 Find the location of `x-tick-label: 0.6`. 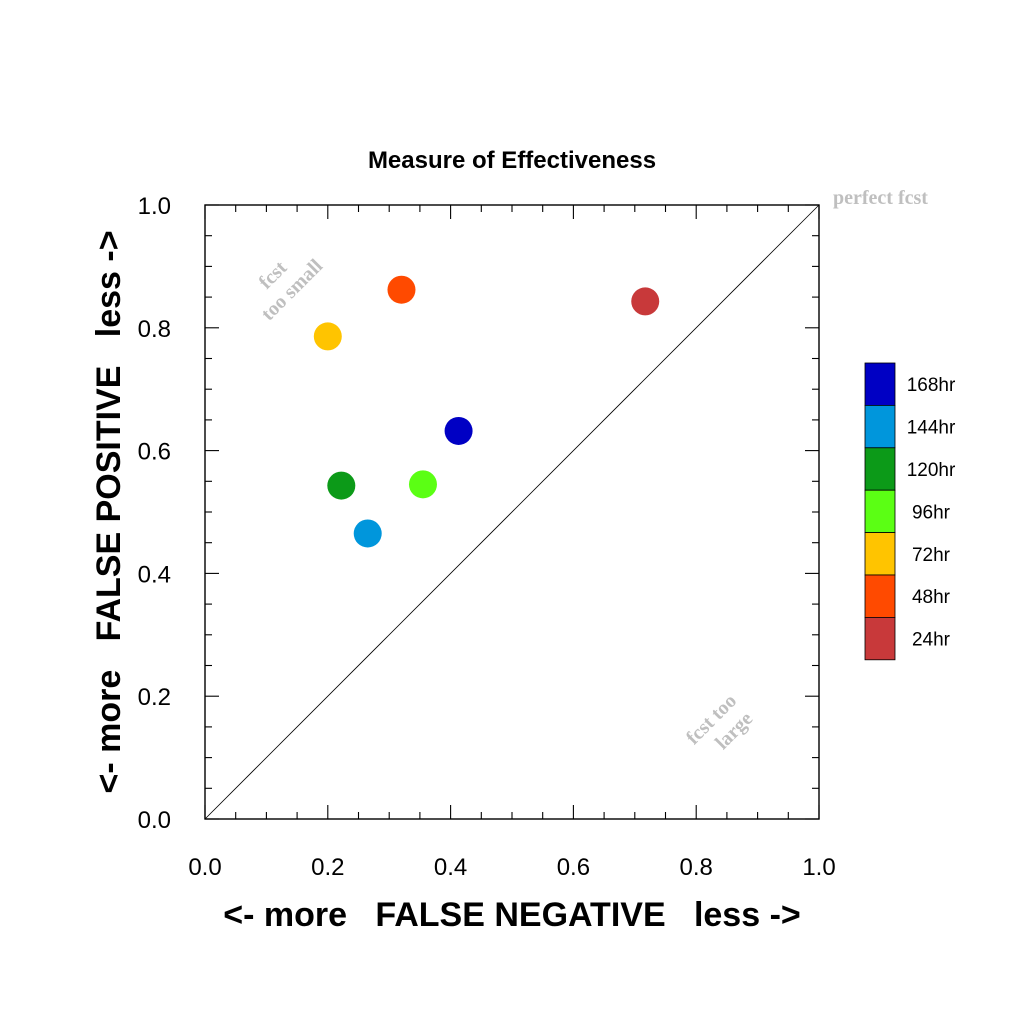

x-tick-label: 0.6 is located at coordinates (573, 867).